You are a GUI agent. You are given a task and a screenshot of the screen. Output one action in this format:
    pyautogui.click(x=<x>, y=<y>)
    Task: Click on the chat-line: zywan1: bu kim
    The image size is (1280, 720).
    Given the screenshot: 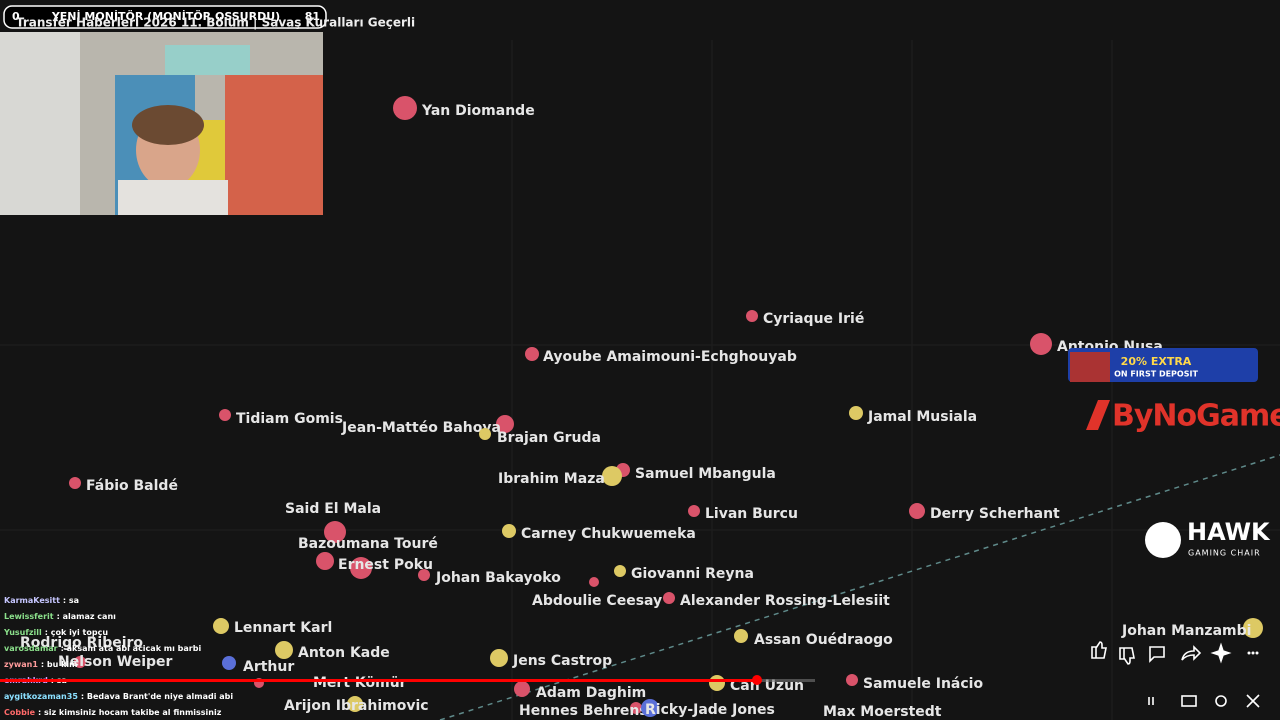 What is the action you would take?
    pyautogui.click(x=41, y=664)
    